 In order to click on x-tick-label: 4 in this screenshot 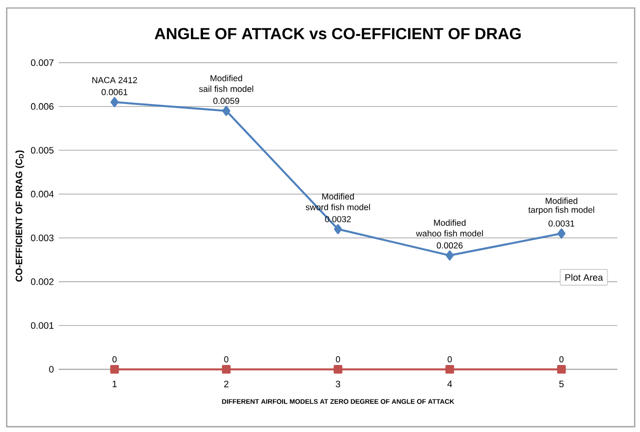, I will do `click(449, 384)`.